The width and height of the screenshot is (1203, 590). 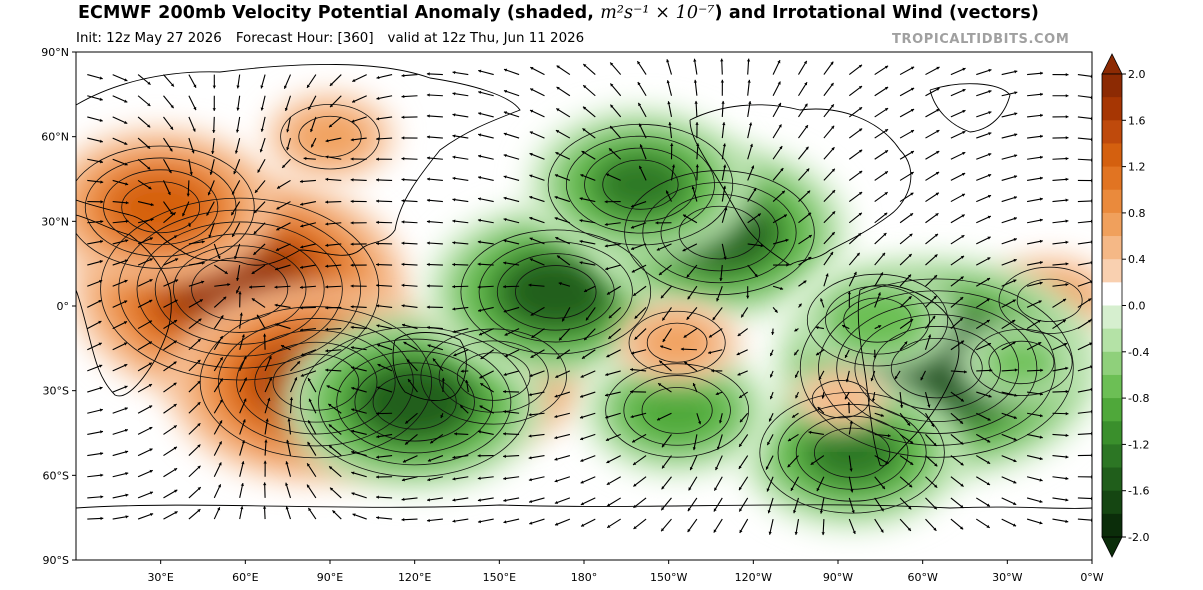 I want to click on colorbar-tick-label: 0.4, so click(x=1137, y=259).